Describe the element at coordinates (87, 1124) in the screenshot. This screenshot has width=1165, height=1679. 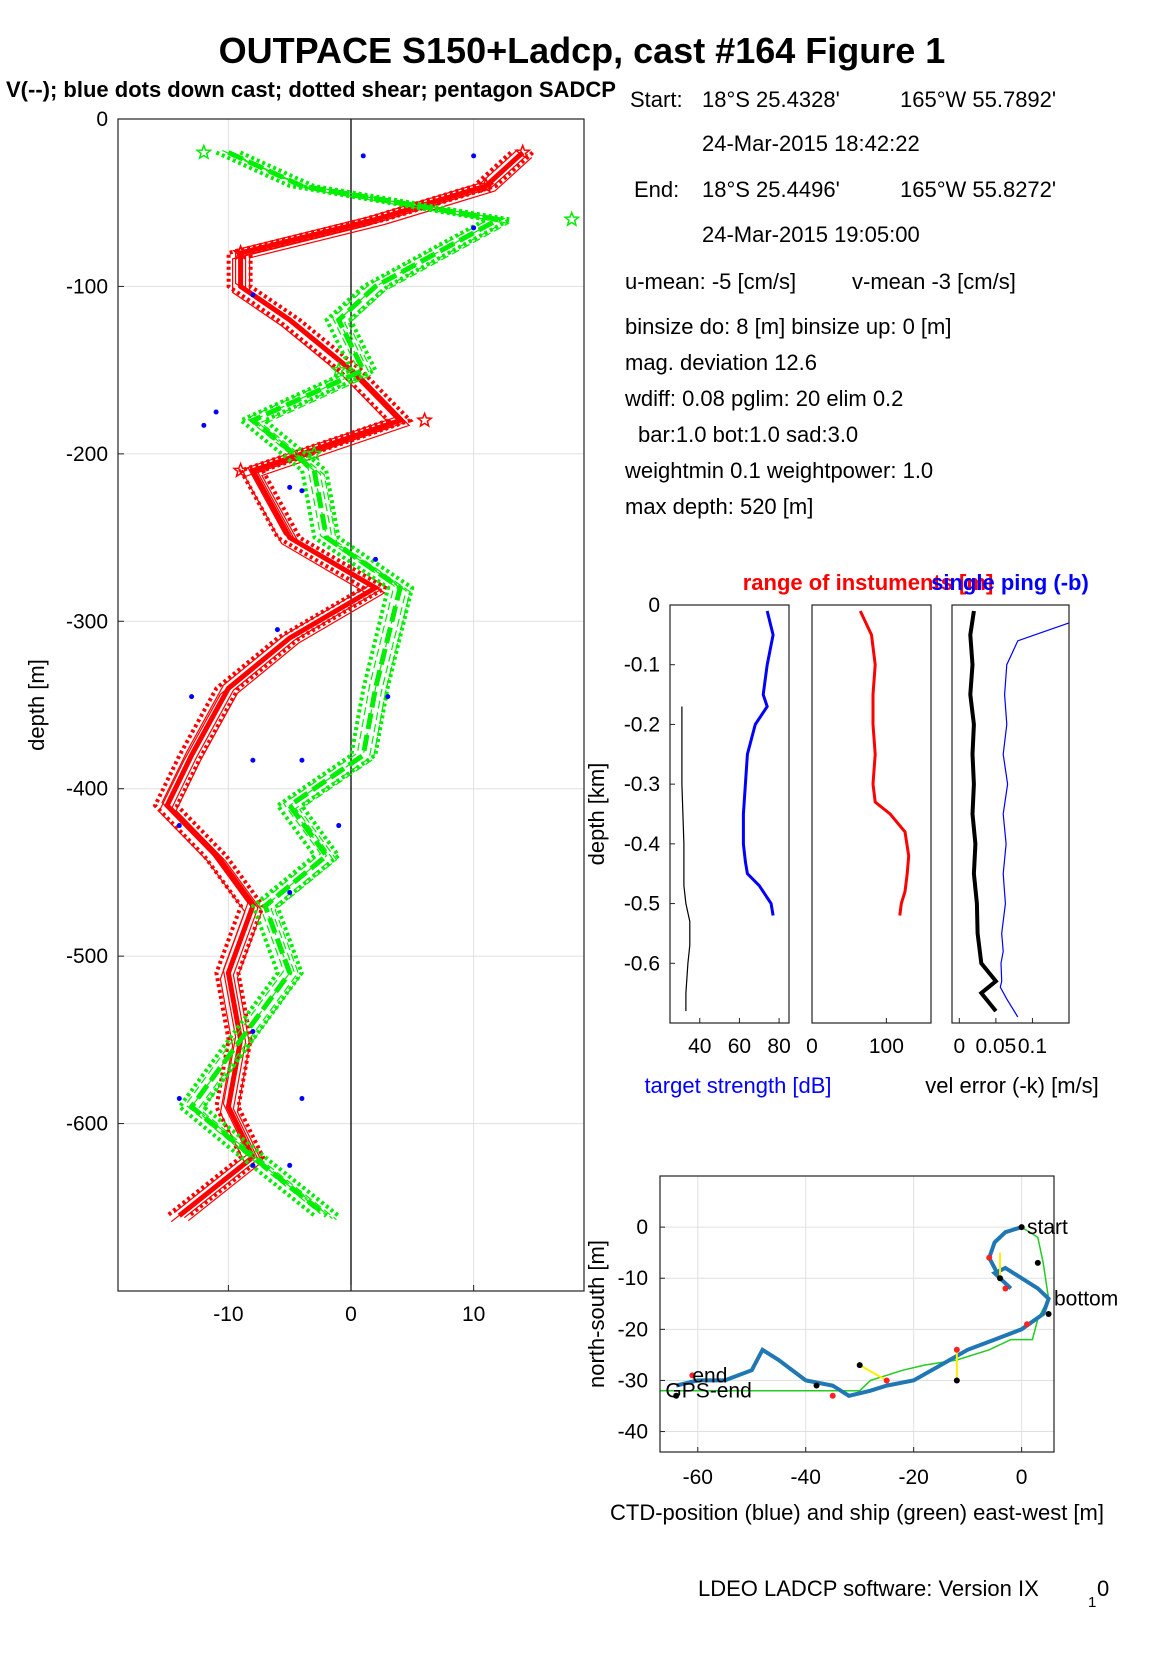
I see `y-tick-label: -600` at that location.